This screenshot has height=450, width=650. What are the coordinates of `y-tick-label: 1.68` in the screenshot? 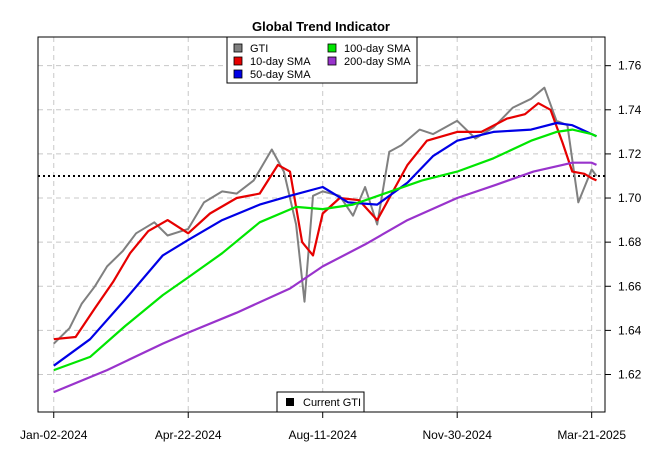 It's located at (630, 242).